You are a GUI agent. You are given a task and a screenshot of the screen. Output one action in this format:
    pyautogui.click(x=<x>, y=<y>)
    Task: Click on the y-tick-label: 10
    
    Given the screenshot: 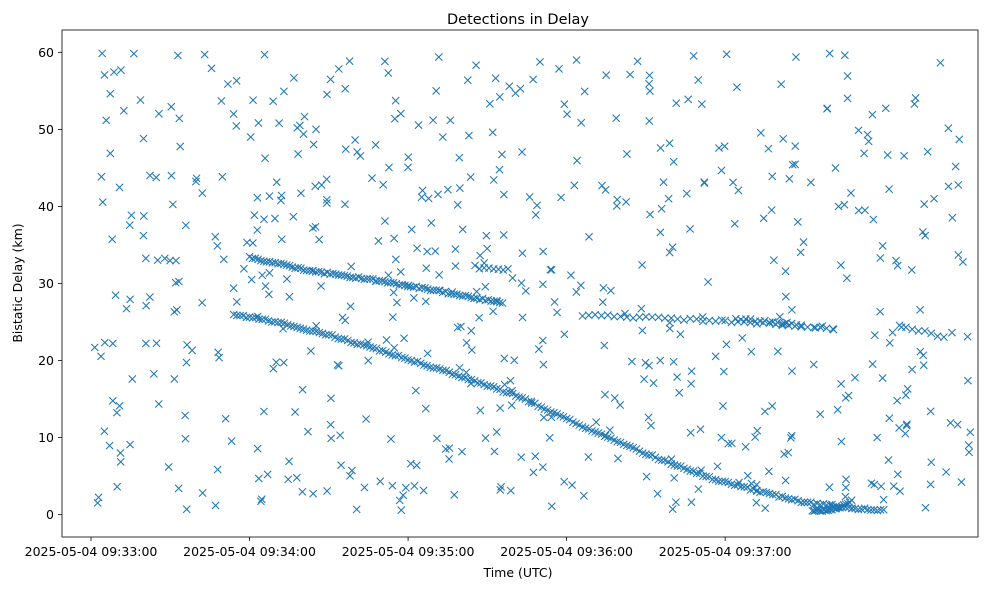 What is the action you would take?
    pyautogui.click(x=46, y=437)
    